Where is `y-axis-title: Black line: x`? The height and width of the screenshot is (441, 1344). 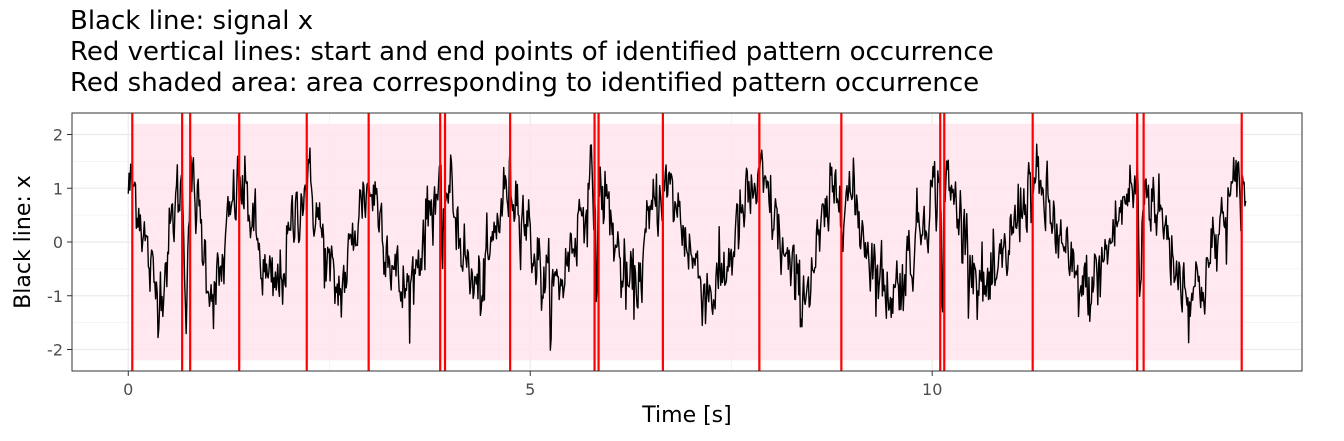
y-axis-title: Black line: x is located at coordinates (23, 242).